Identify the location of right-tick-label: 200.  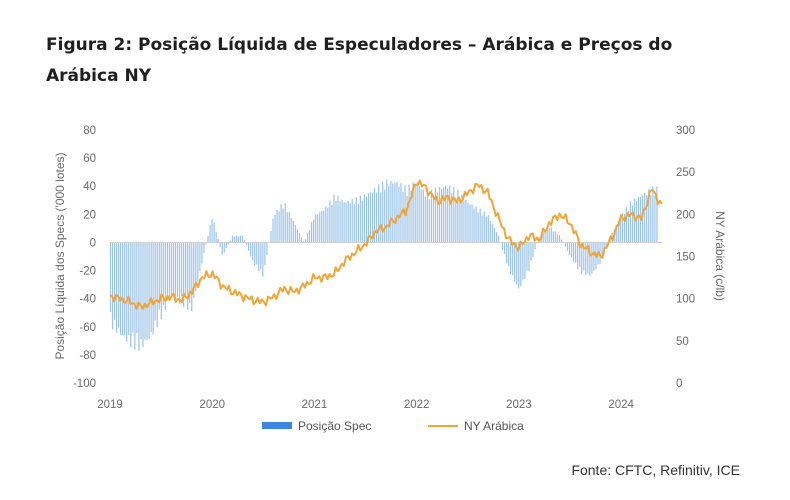
(685, 215).